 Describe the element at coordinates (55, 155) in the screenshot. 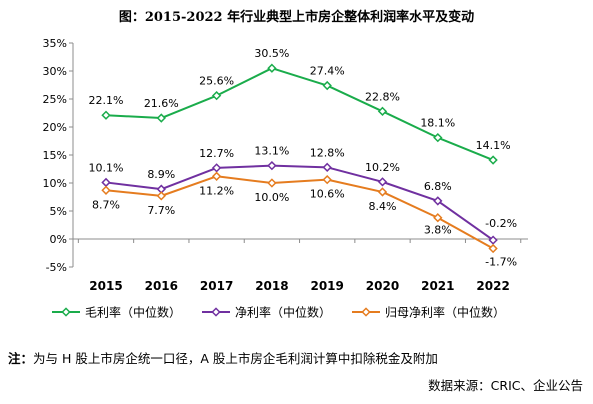

I see `y-tick-label: 15%` at that location.